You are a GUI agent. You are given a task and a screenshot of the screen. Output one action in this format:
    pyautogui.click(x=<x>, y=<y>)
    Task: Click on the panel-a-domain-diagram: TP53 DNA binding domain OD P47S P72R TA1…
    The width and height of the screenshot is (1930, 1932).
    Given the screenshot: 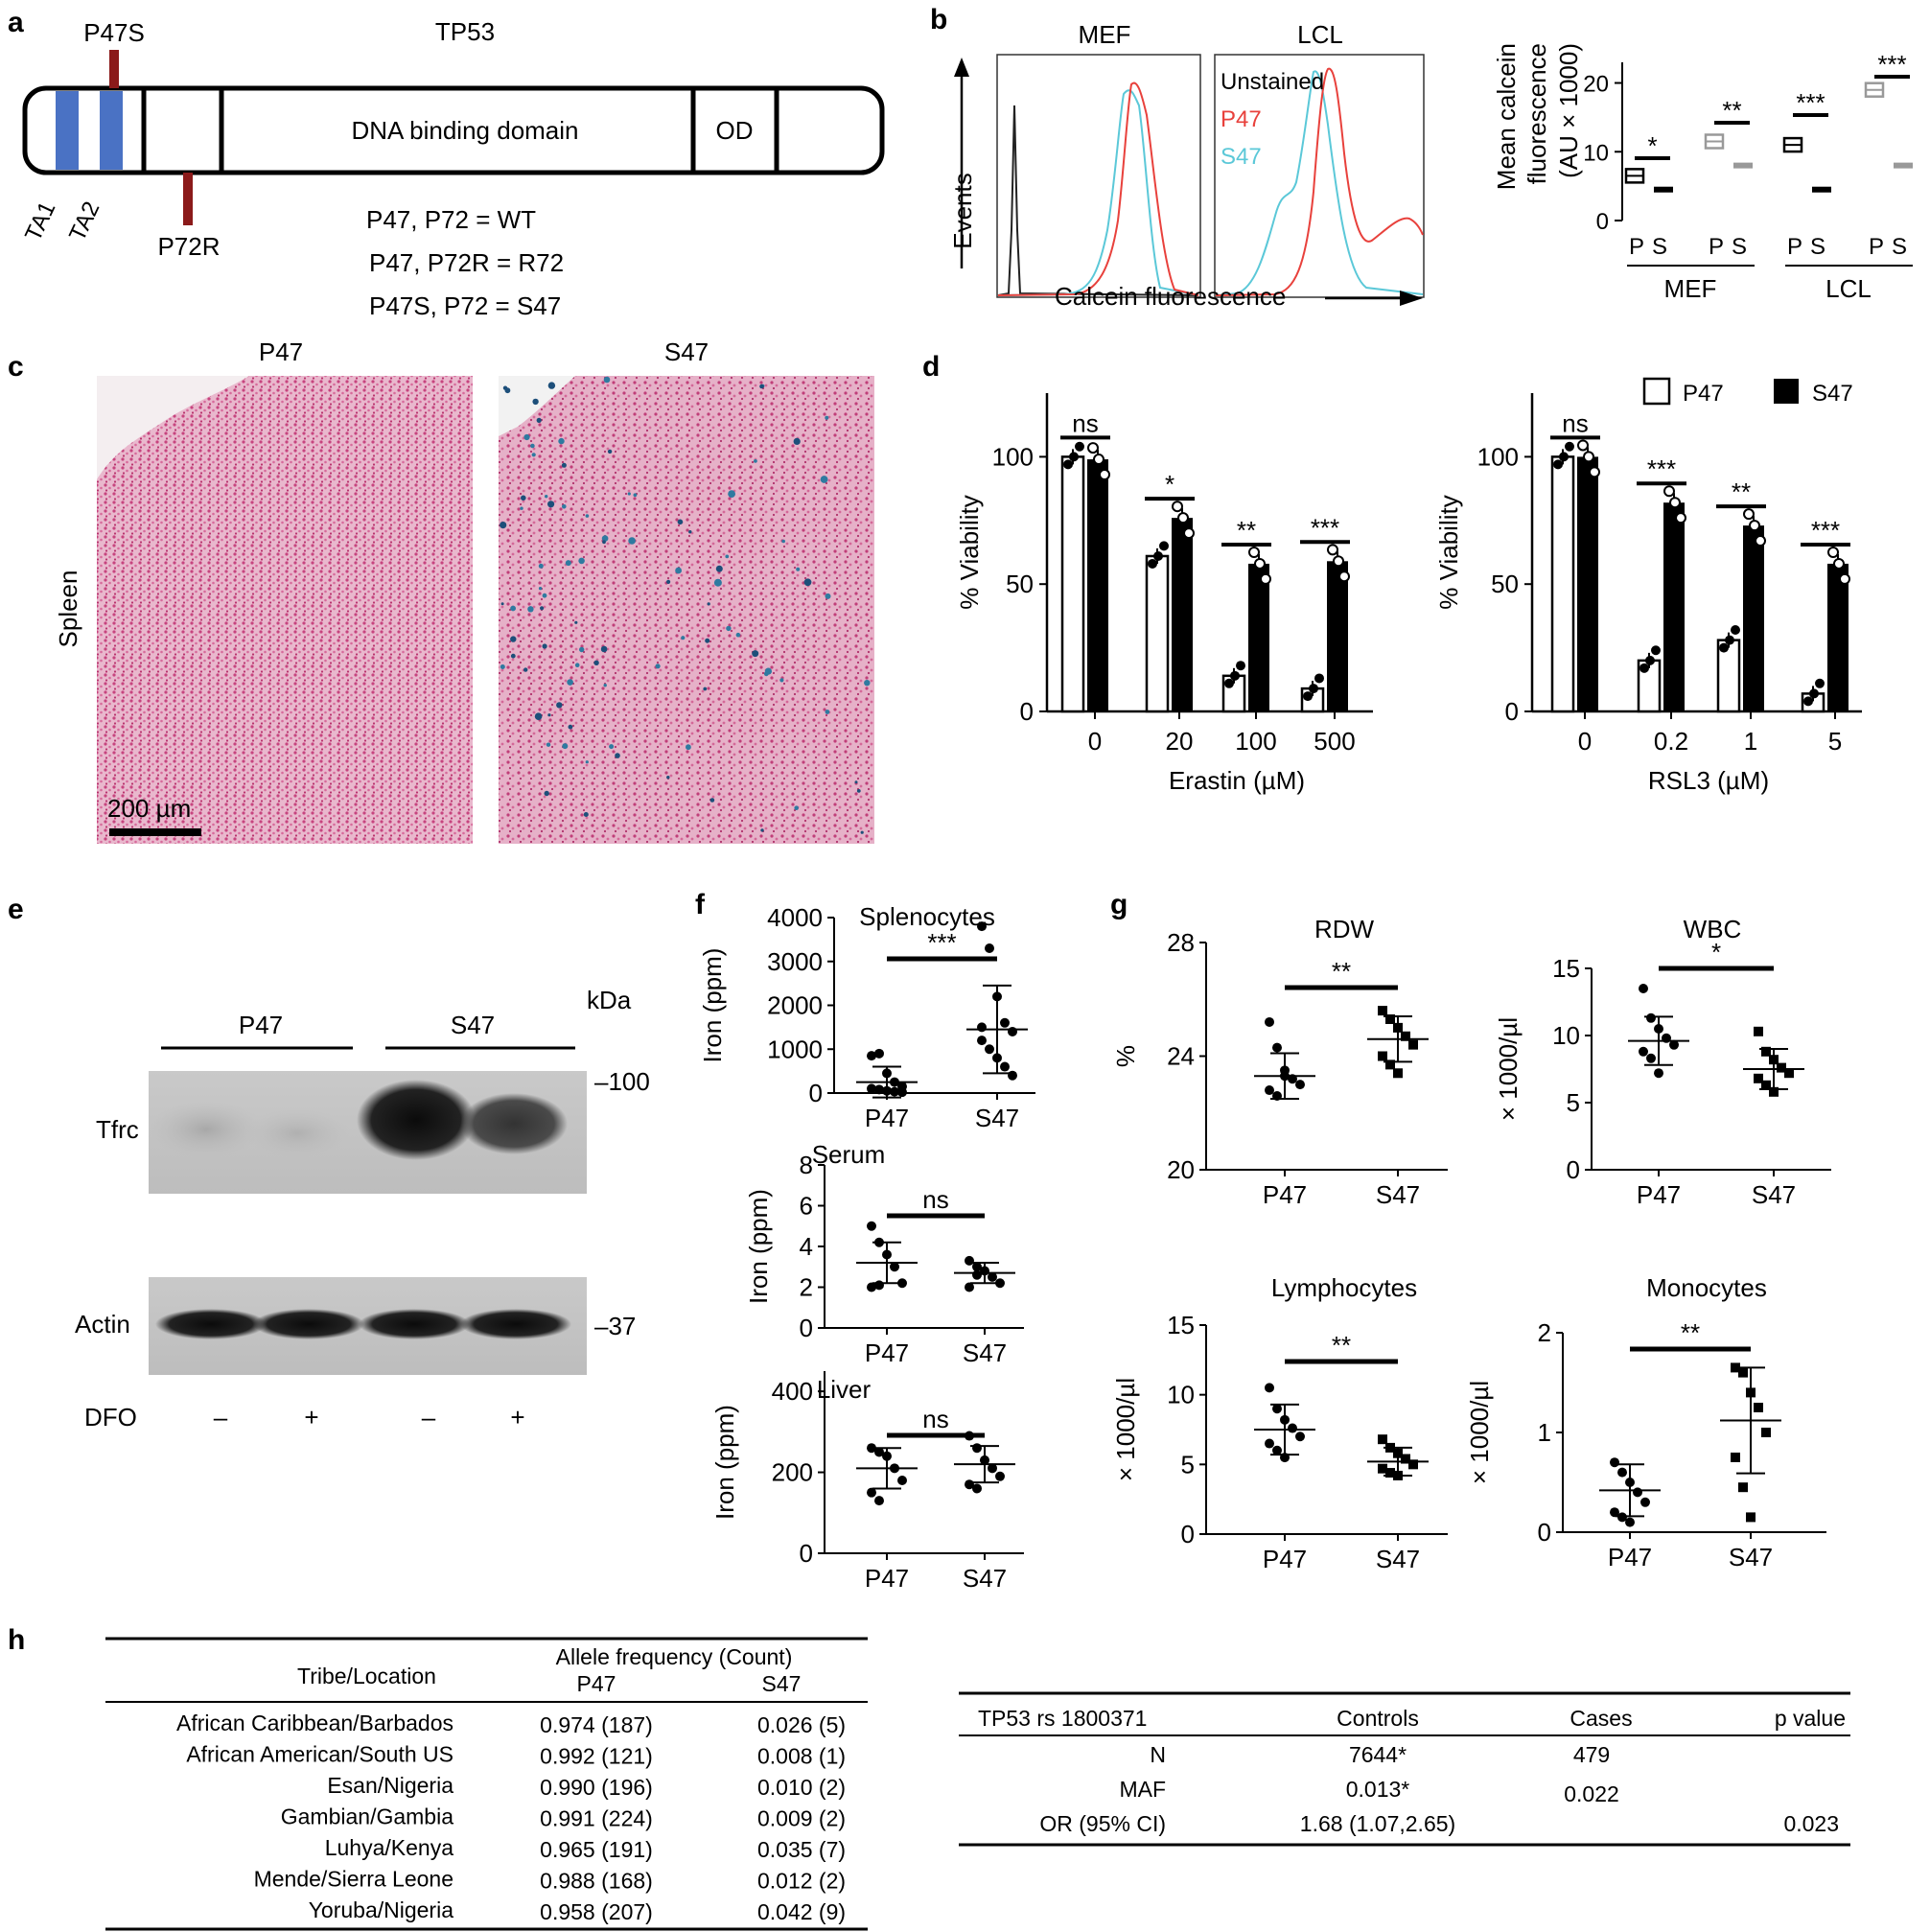 What is the action you would take?
    pyautogui.click(x=453, y=168)
    